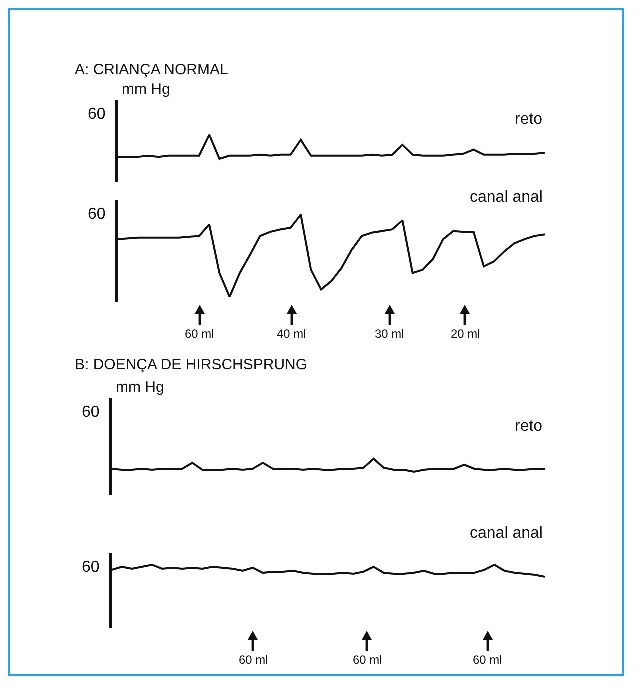  What do you see at coordinates (151, 70) in the screenshot?
I see `chart-title: A: CRIANÇA NORMAL` at bounding box center [151, 70].